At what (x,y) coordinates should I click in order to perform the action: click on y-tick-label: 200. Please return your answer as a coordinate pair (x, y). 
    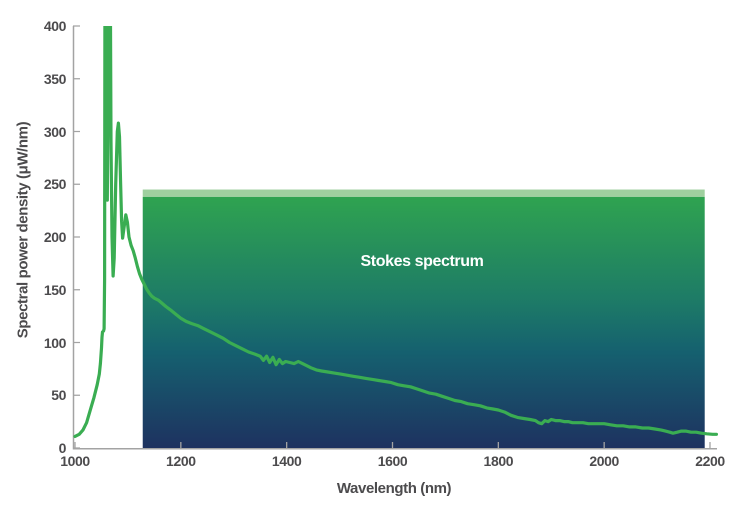
    Looking at the image, I should click on (55, 237).